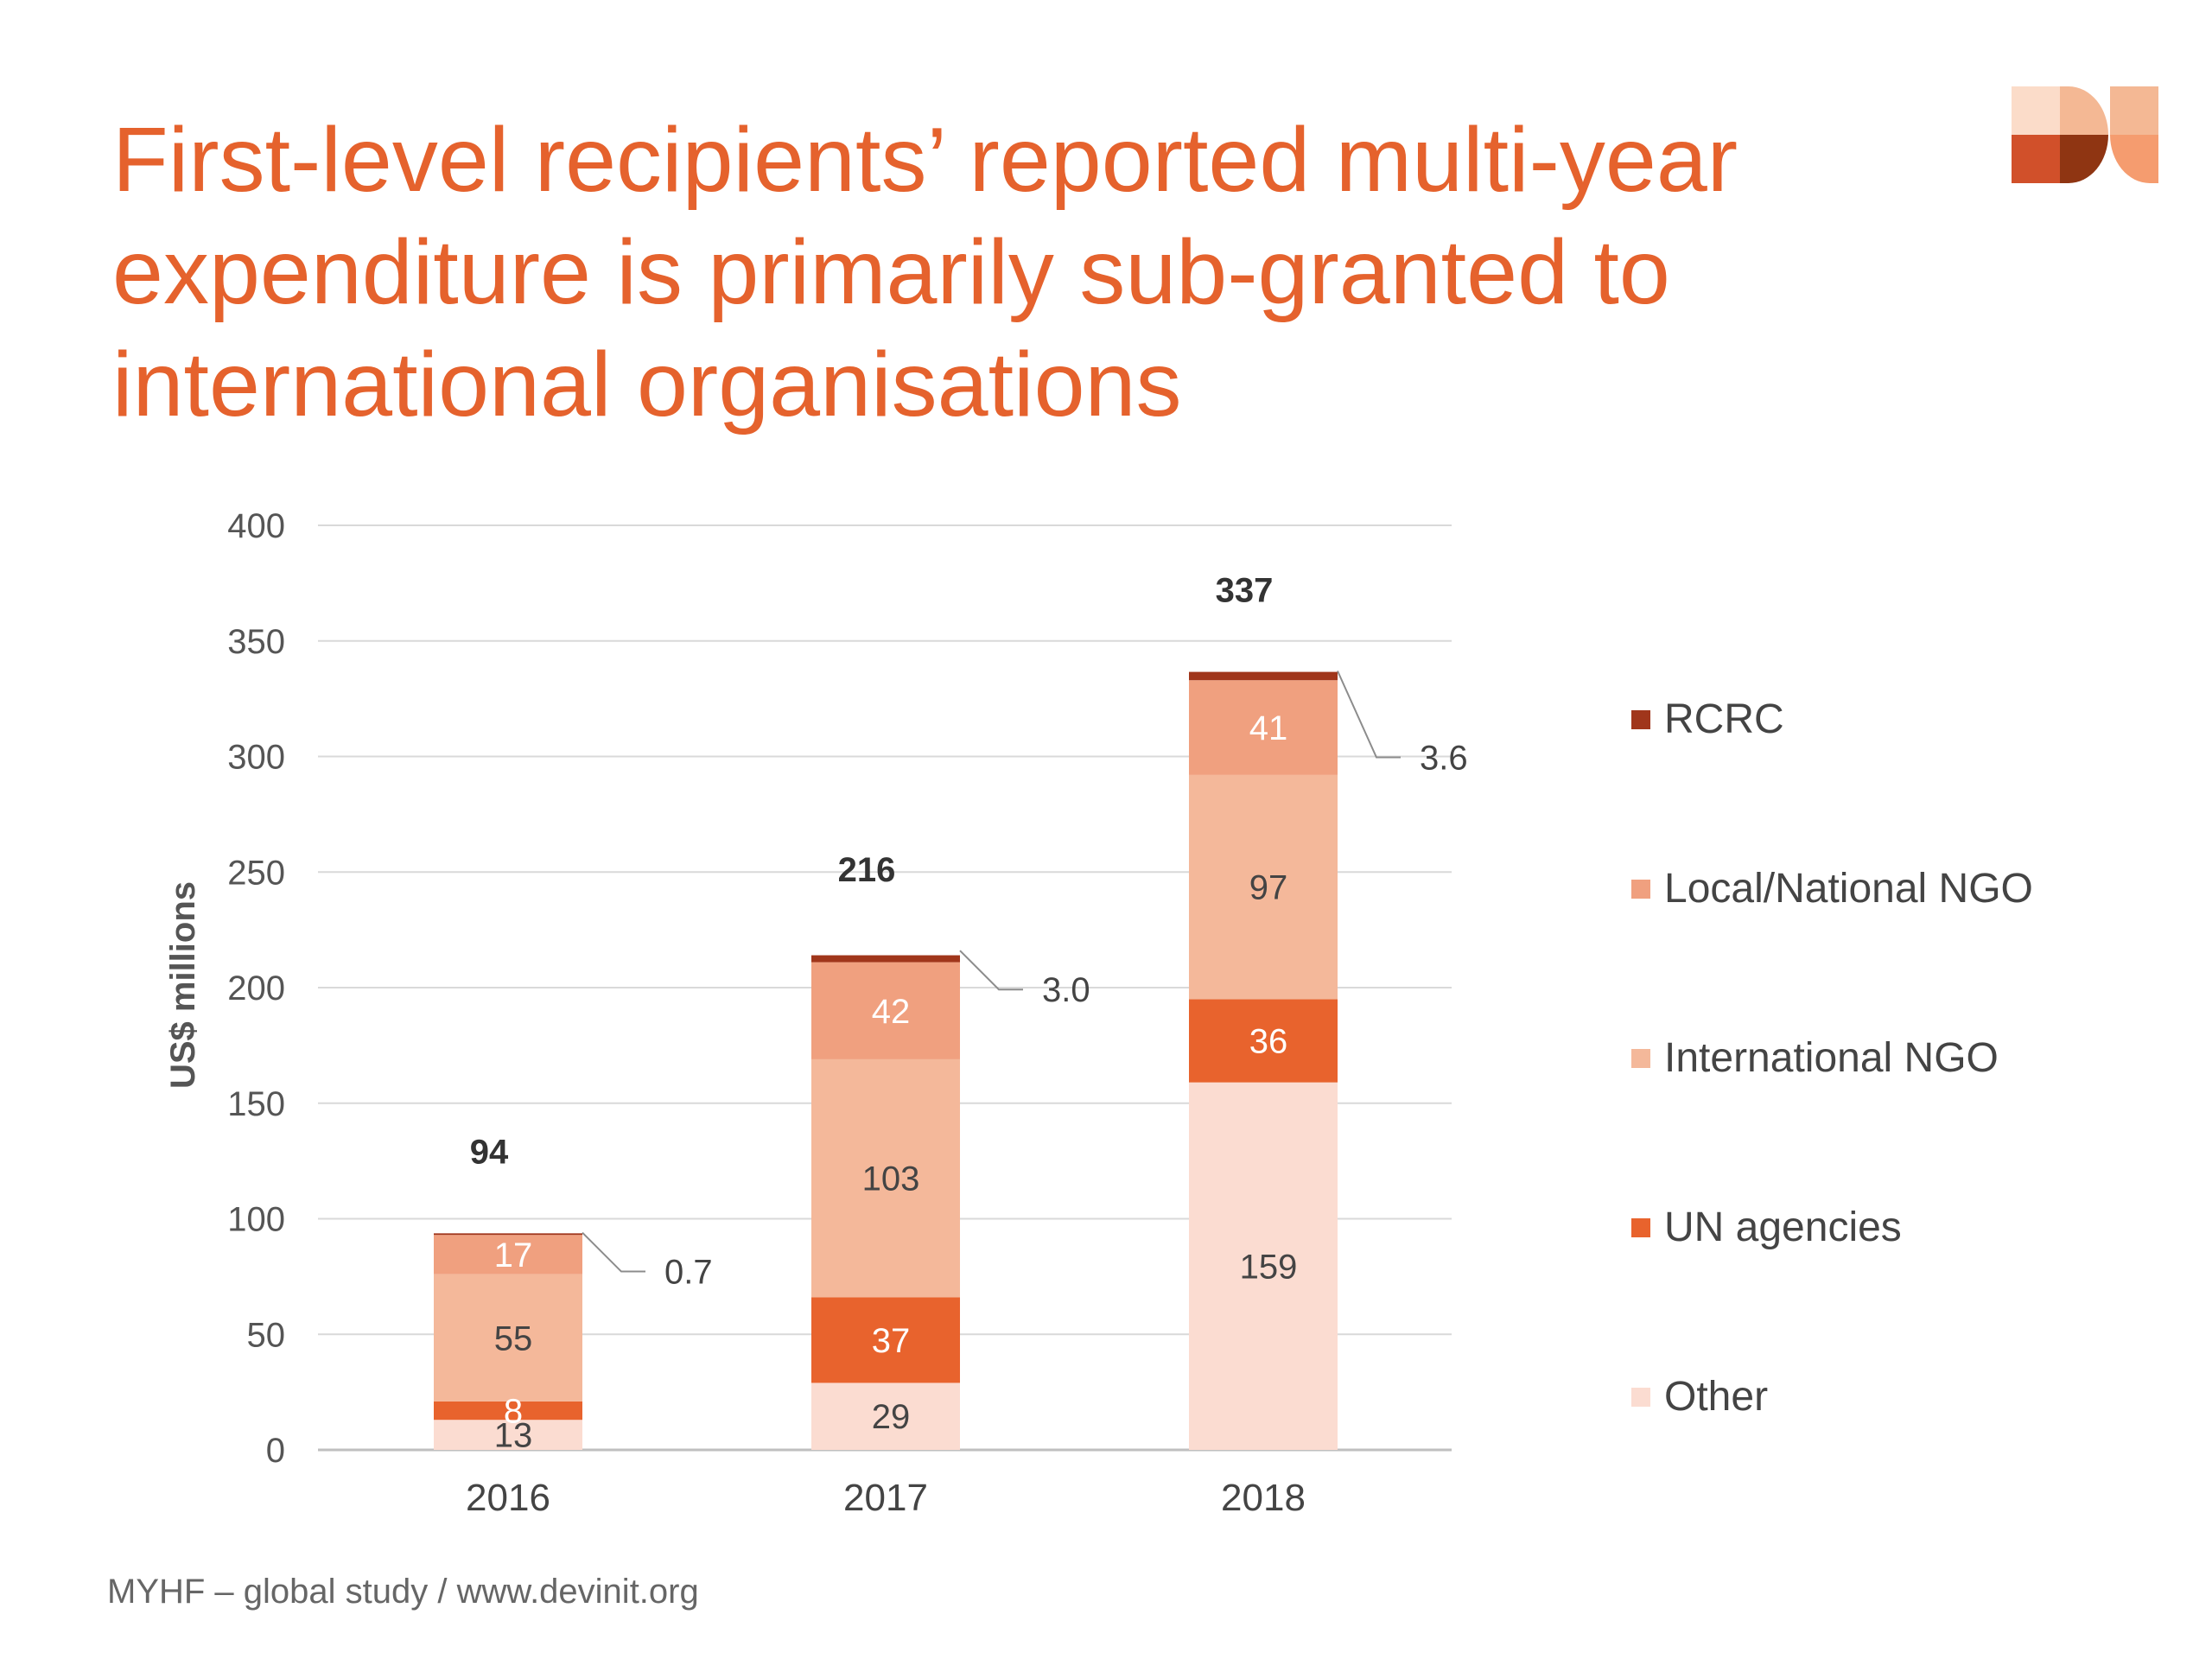 The image size is (2212, 1659). I want to click on data-label-other-2017: 29, so click(891, 1417).